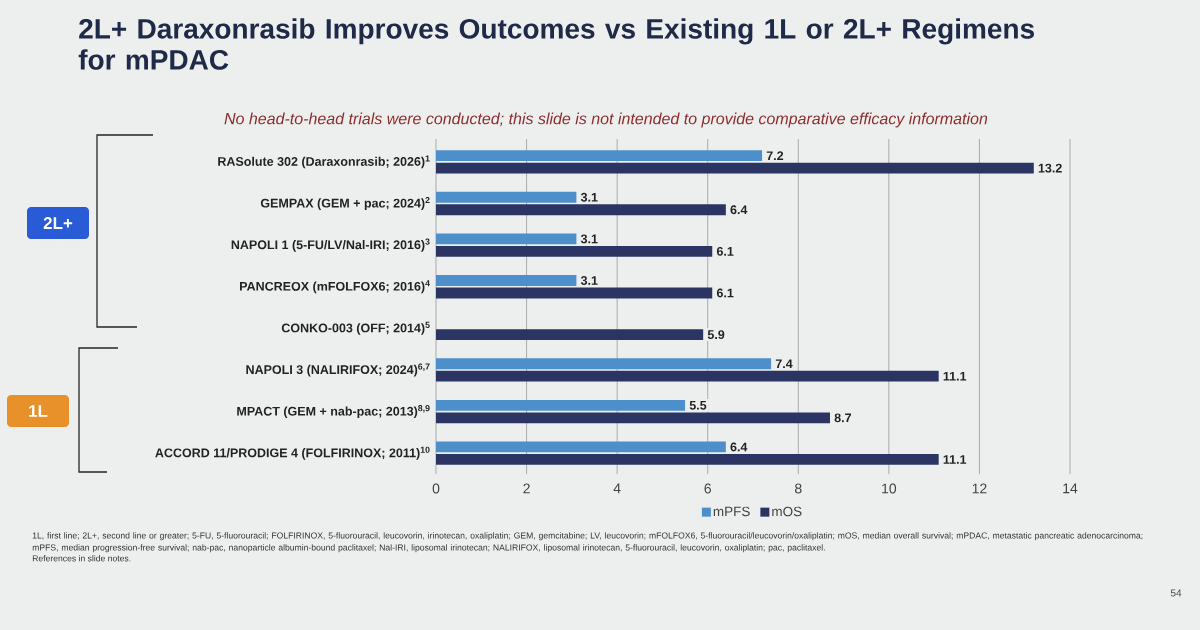 Image resolution: width=1200 pixels, height=630 pixels. What do you see at coordinates (355, 328) in the screenshot?
I see `y-tick-label: CONKO-003 (OFF; 2014)$^{5}$` at bounding box center [355, 328].